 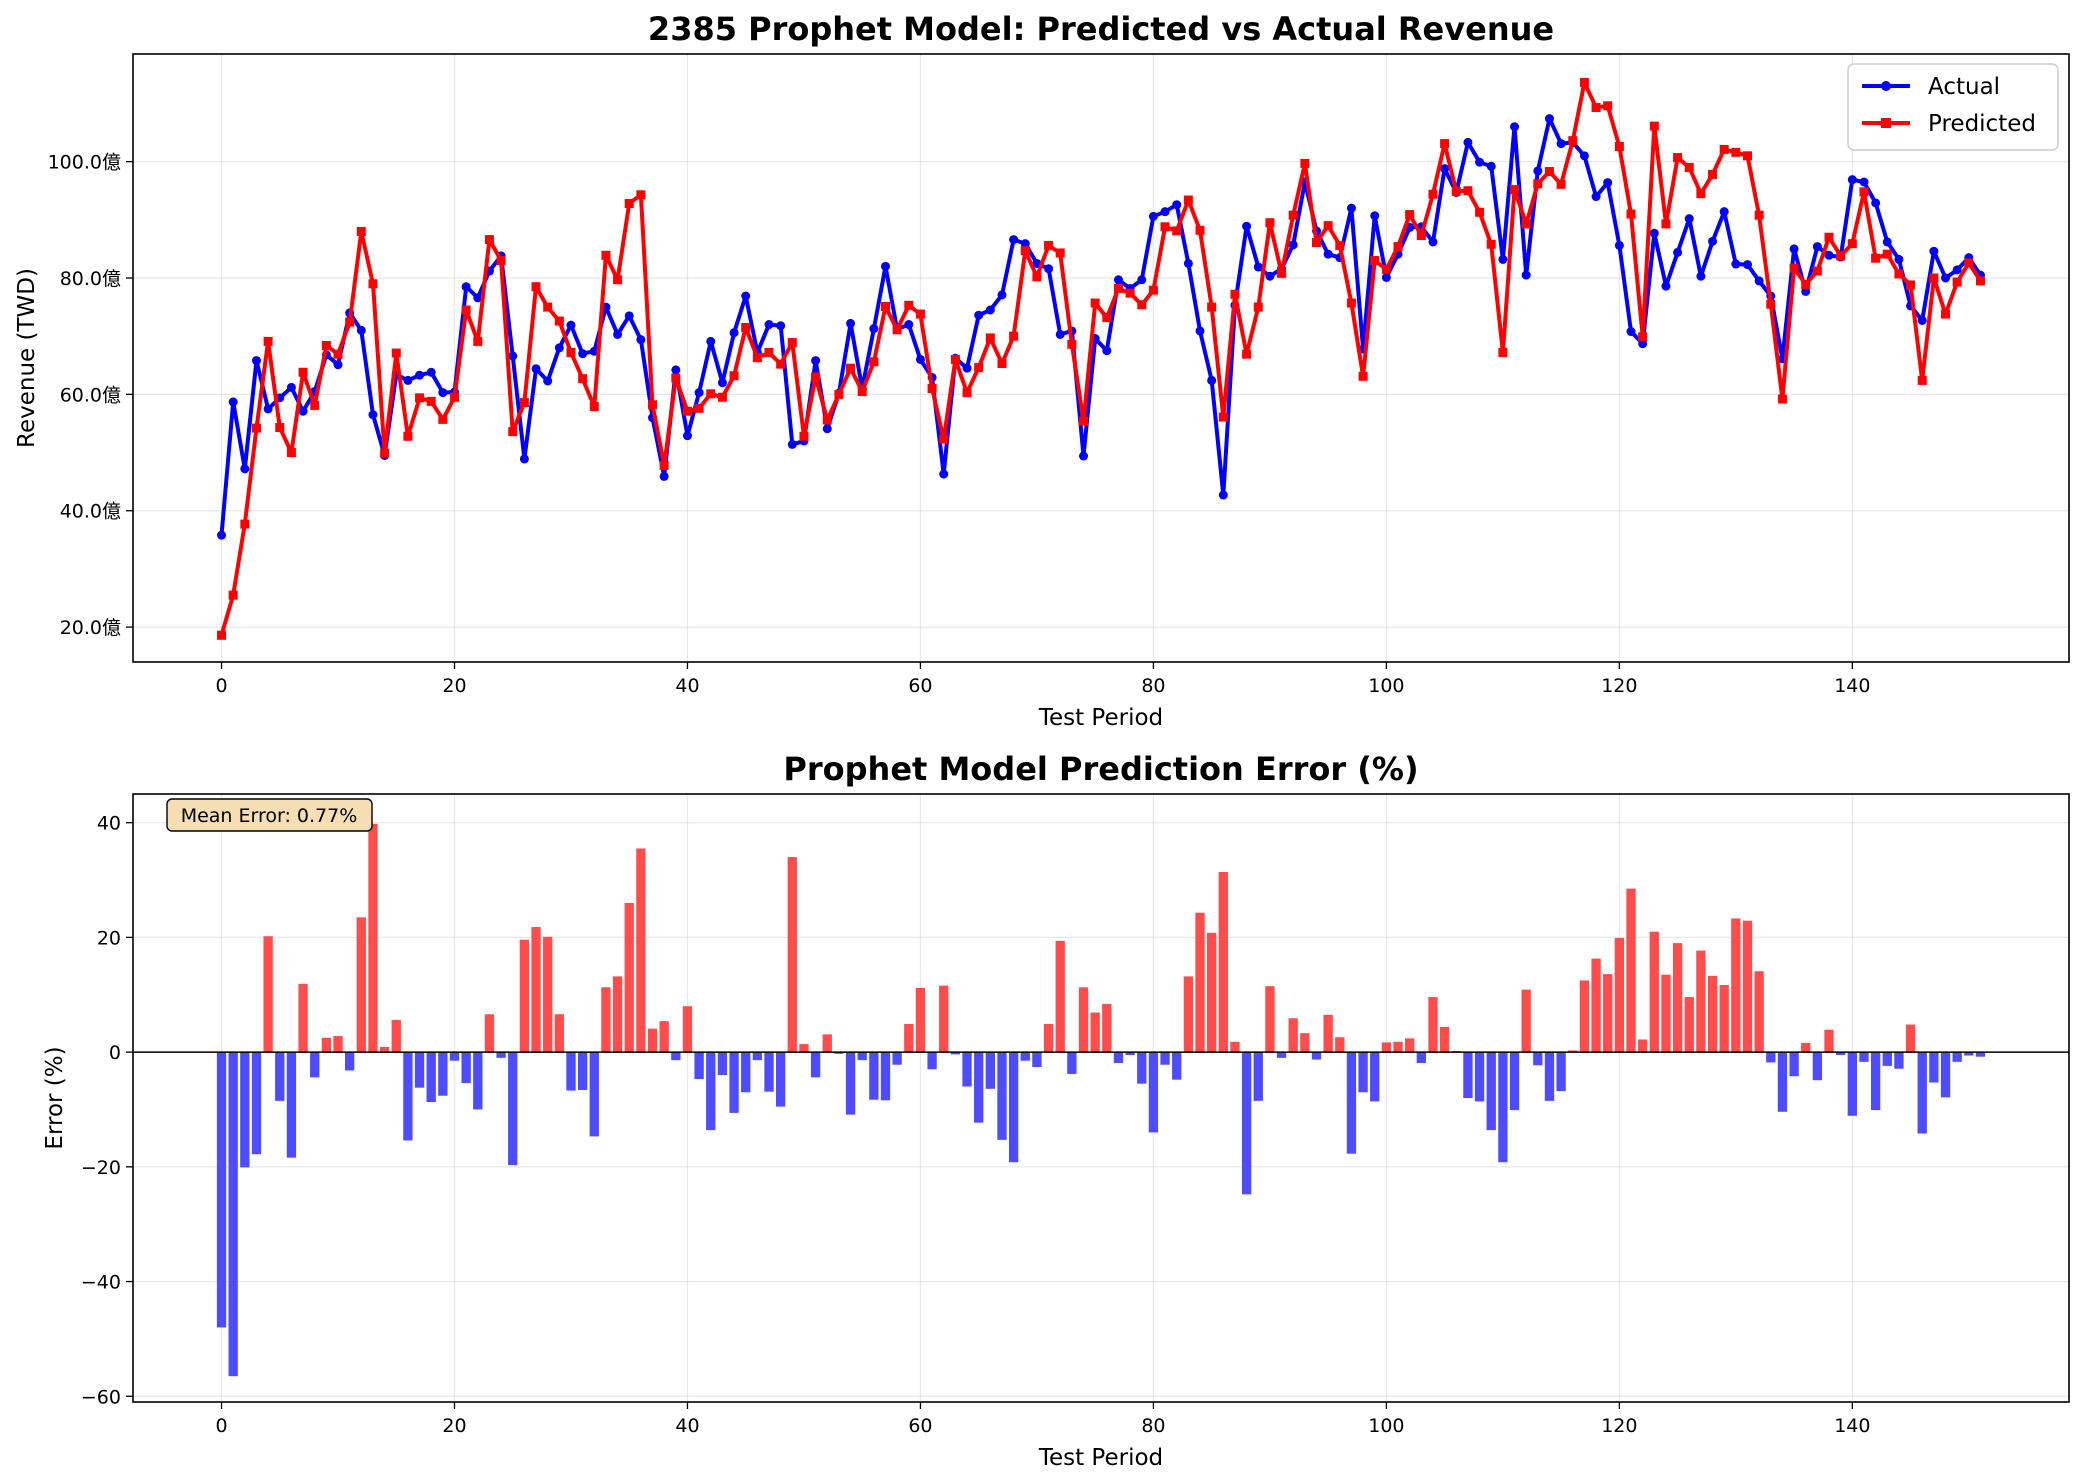 What do you see at coordinates (90, 395) in the screenshot?
I see `c1-y-tick-label: 60.0億` at bounding box center [90, 395].